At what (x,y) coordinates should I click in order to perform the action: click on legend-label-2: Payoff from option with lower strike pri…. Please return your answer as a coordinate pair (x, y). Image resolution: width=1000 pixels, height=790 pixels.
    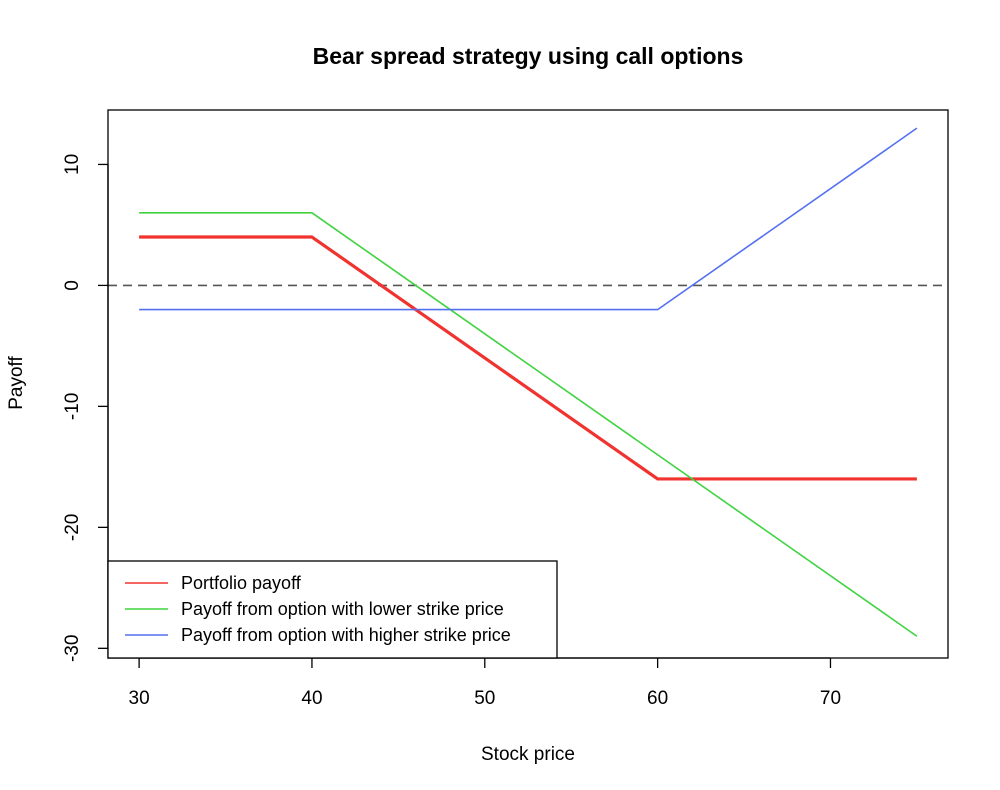
    Looking at the image, I should click on (342, 609).